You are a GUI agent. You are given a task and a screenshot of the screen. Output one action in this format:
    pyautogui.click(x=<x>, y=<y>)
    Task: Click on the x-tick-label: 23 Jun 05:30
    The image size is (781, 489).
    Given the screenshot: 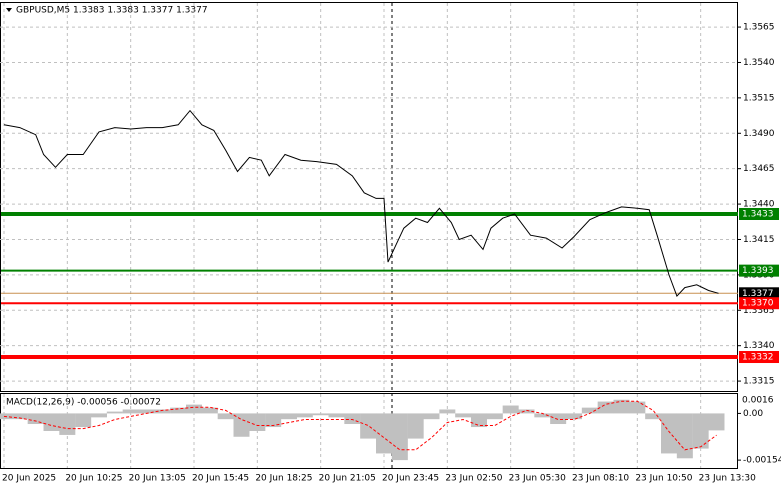 What is the action you would take?
    pyautogui.click(x=537, y=479)
    